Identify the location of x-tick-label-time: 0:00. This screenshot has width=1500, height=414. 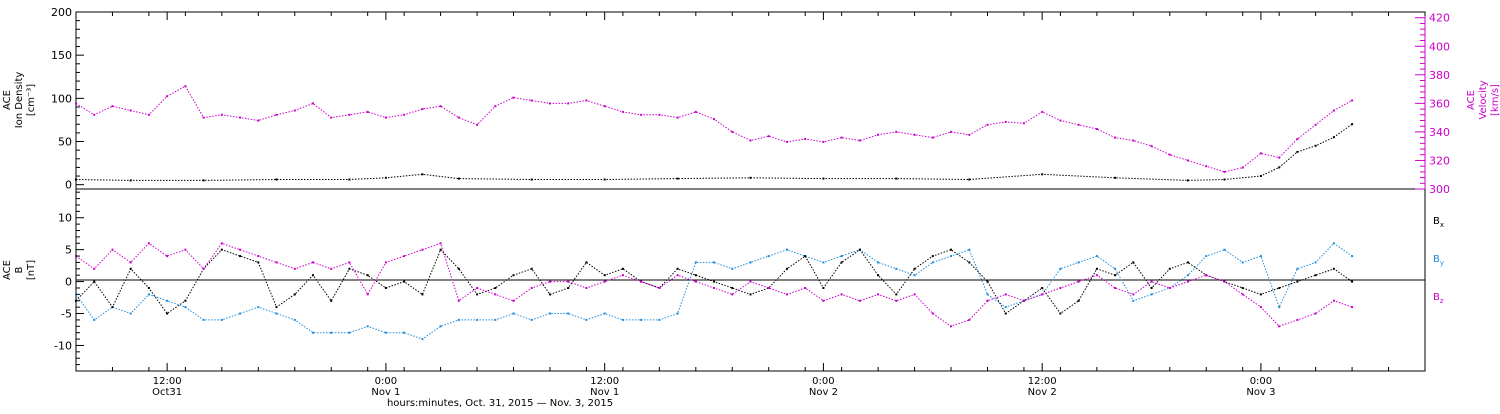
(386, 381).